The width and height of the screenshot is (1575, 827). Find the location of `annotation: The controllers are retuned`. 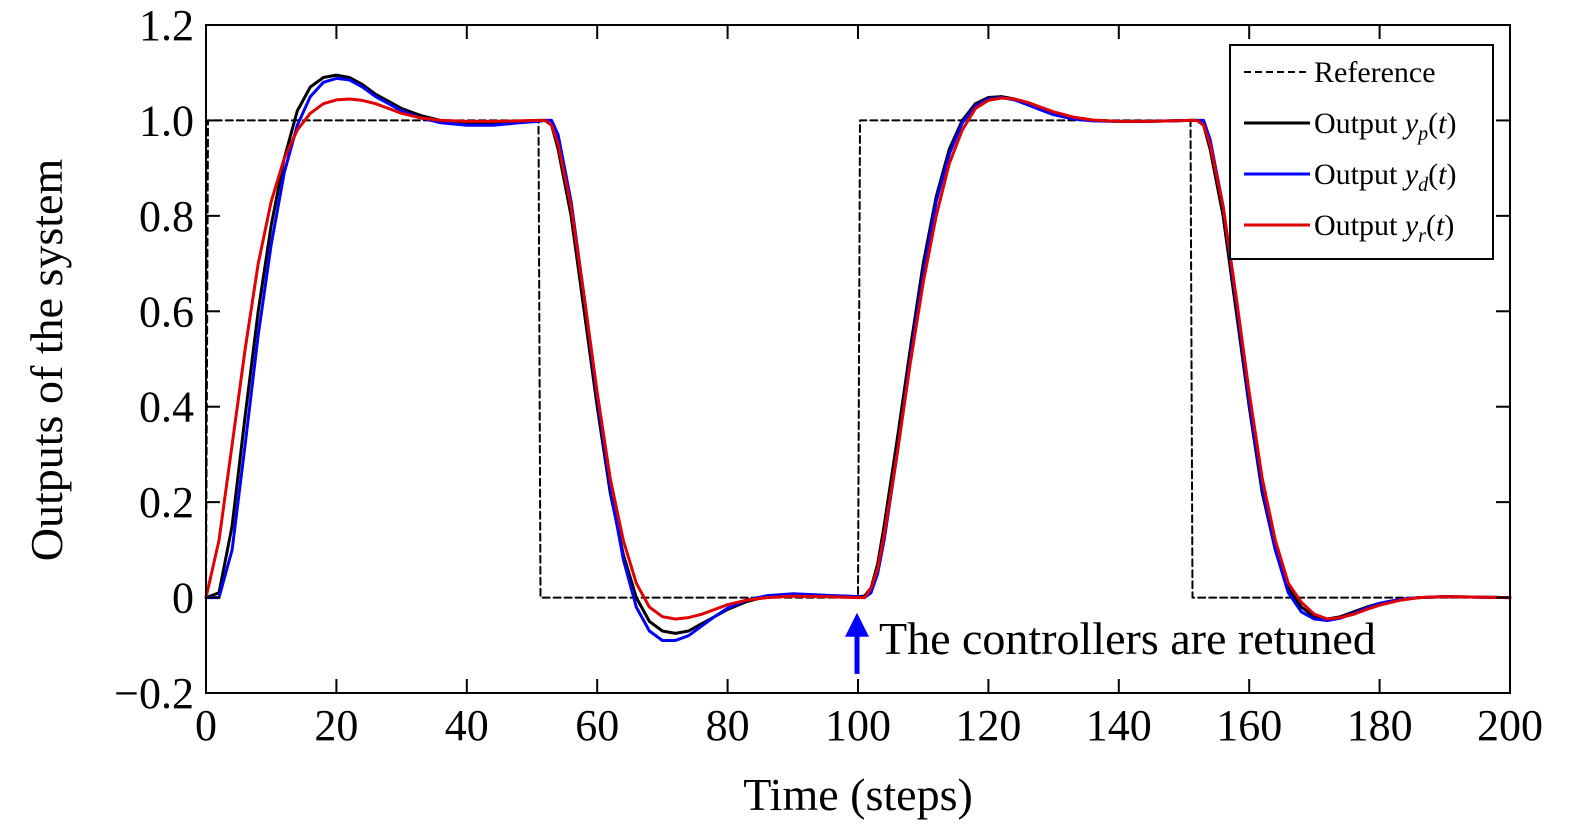

annotation: The controllers are retuned is located at coordinates (1110, 643).